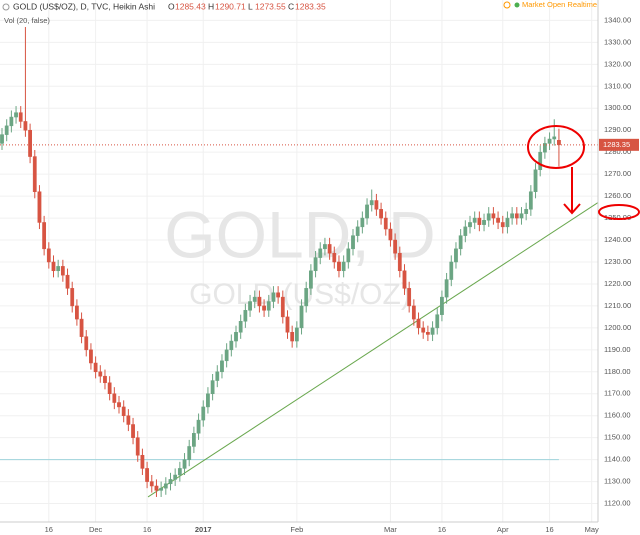 The image size is (640, 535). What do you see at coordinates (27, 20) in the screenshot?
I see `indicator-label: Vol (20, false)` at bounding box center [27, 20].